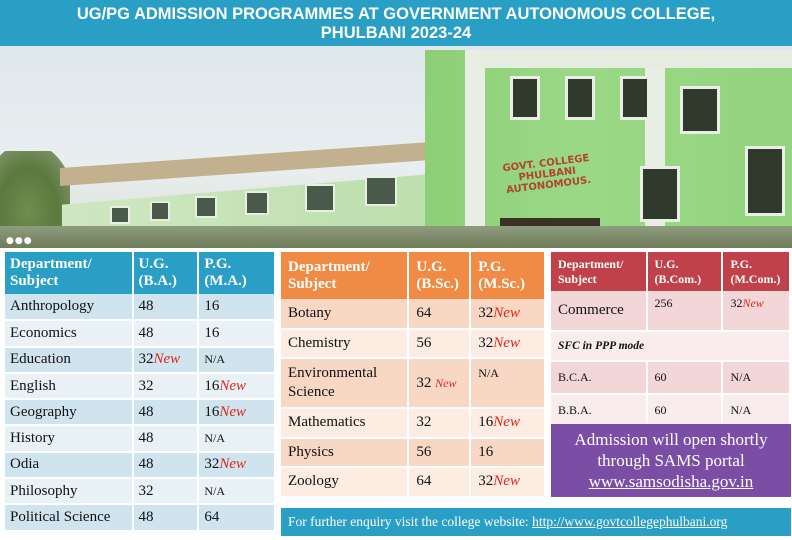 The image size is (792, 540). Describe the element at coordinates (671, 481) in the screenshot. I see `sams-portal-link: www.samsodisha.gov.in` at that location.